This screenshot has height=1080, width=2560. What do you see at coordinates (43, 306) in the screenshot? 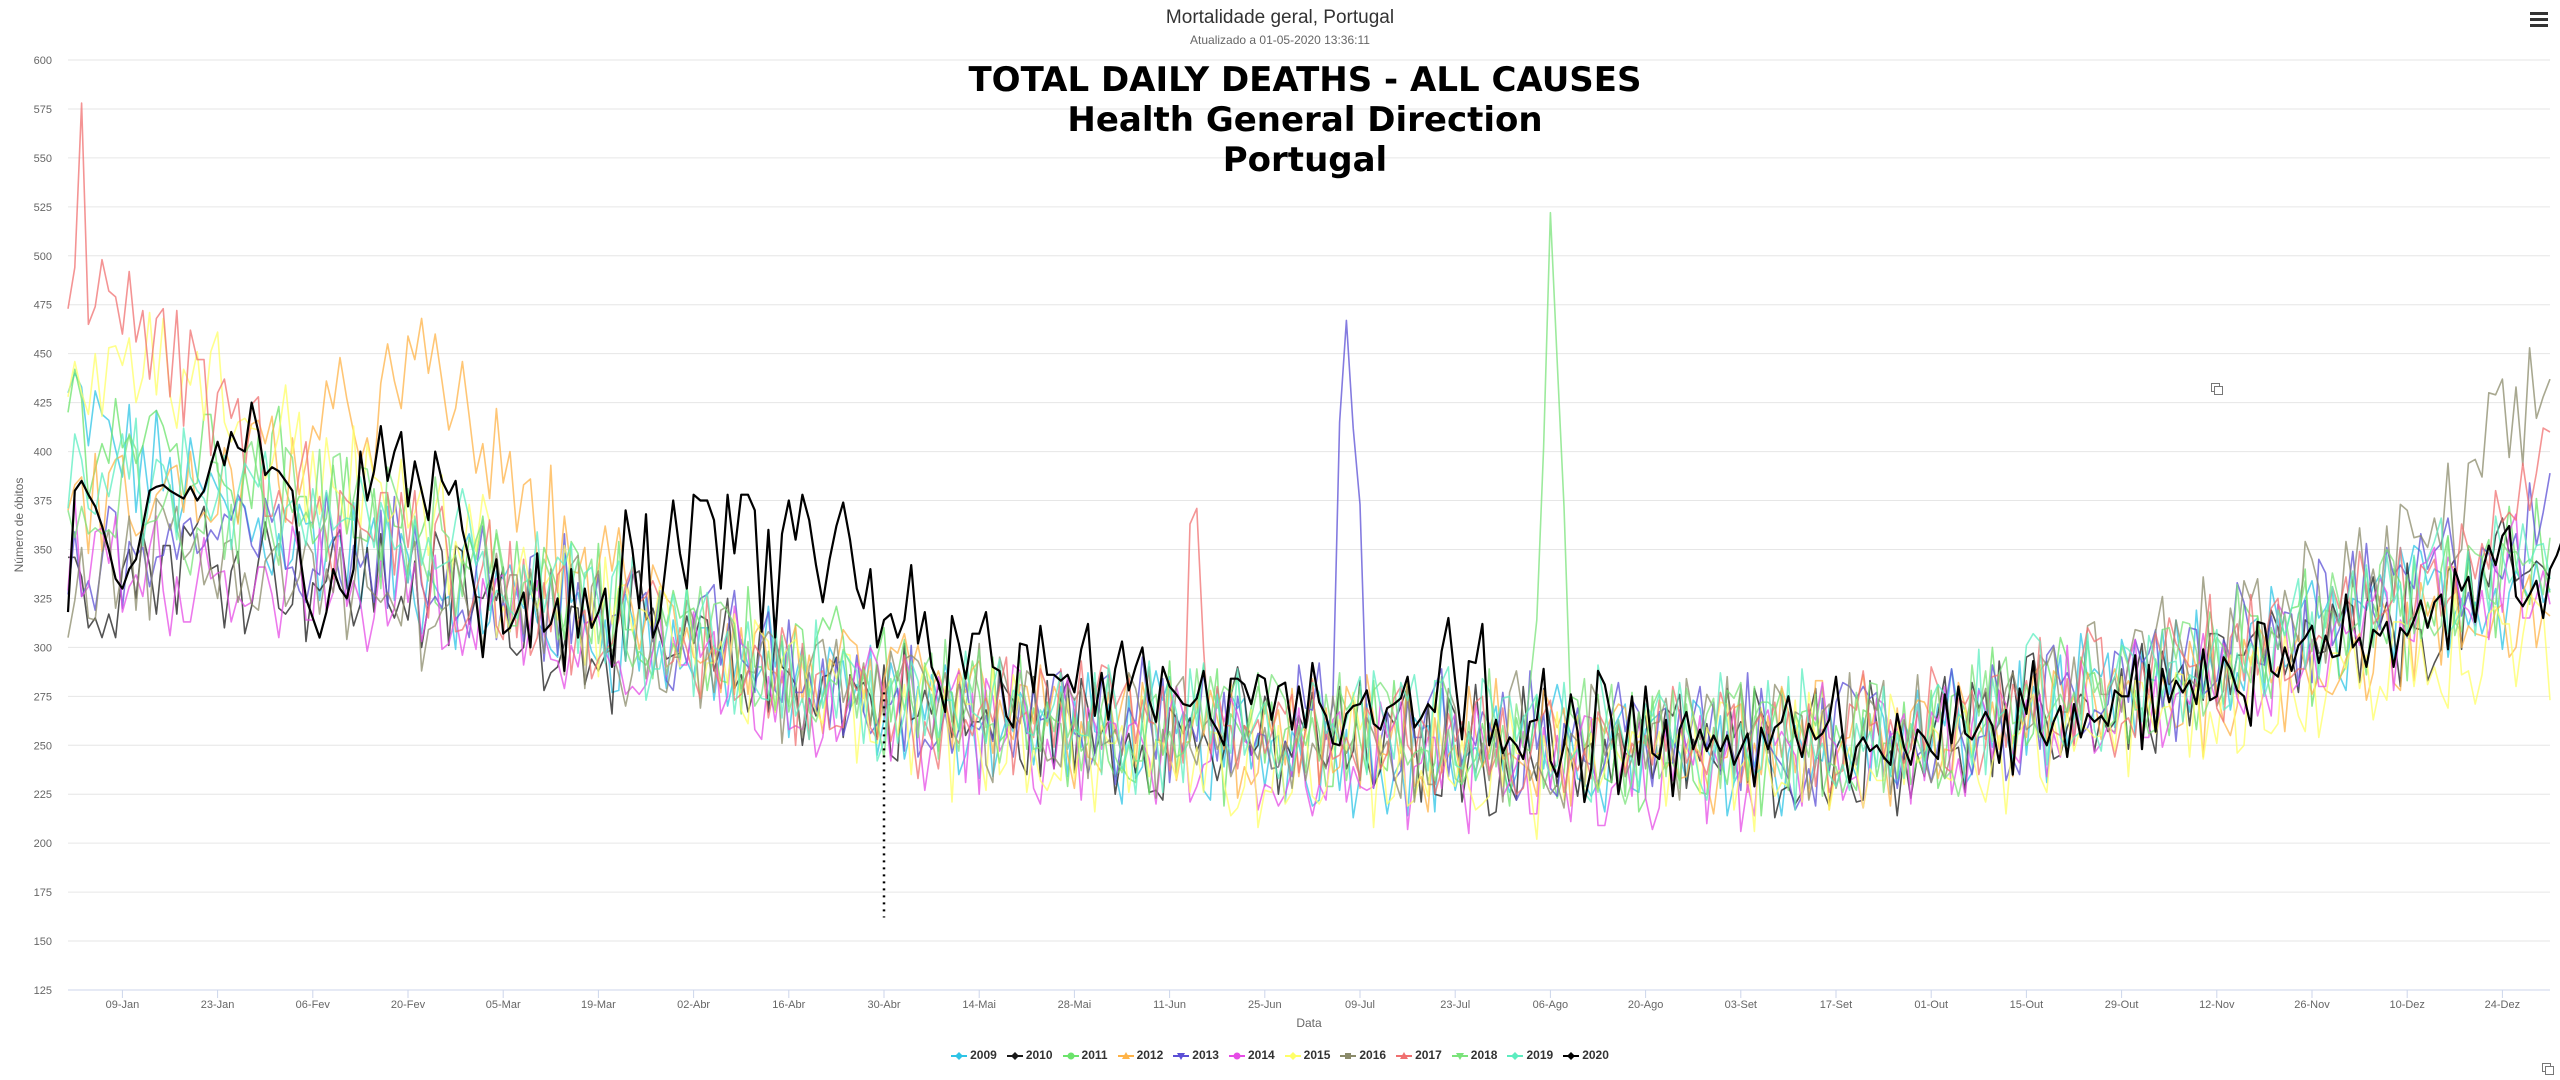
I see `y-tick-label: 475` at bounding box center [43, 306].